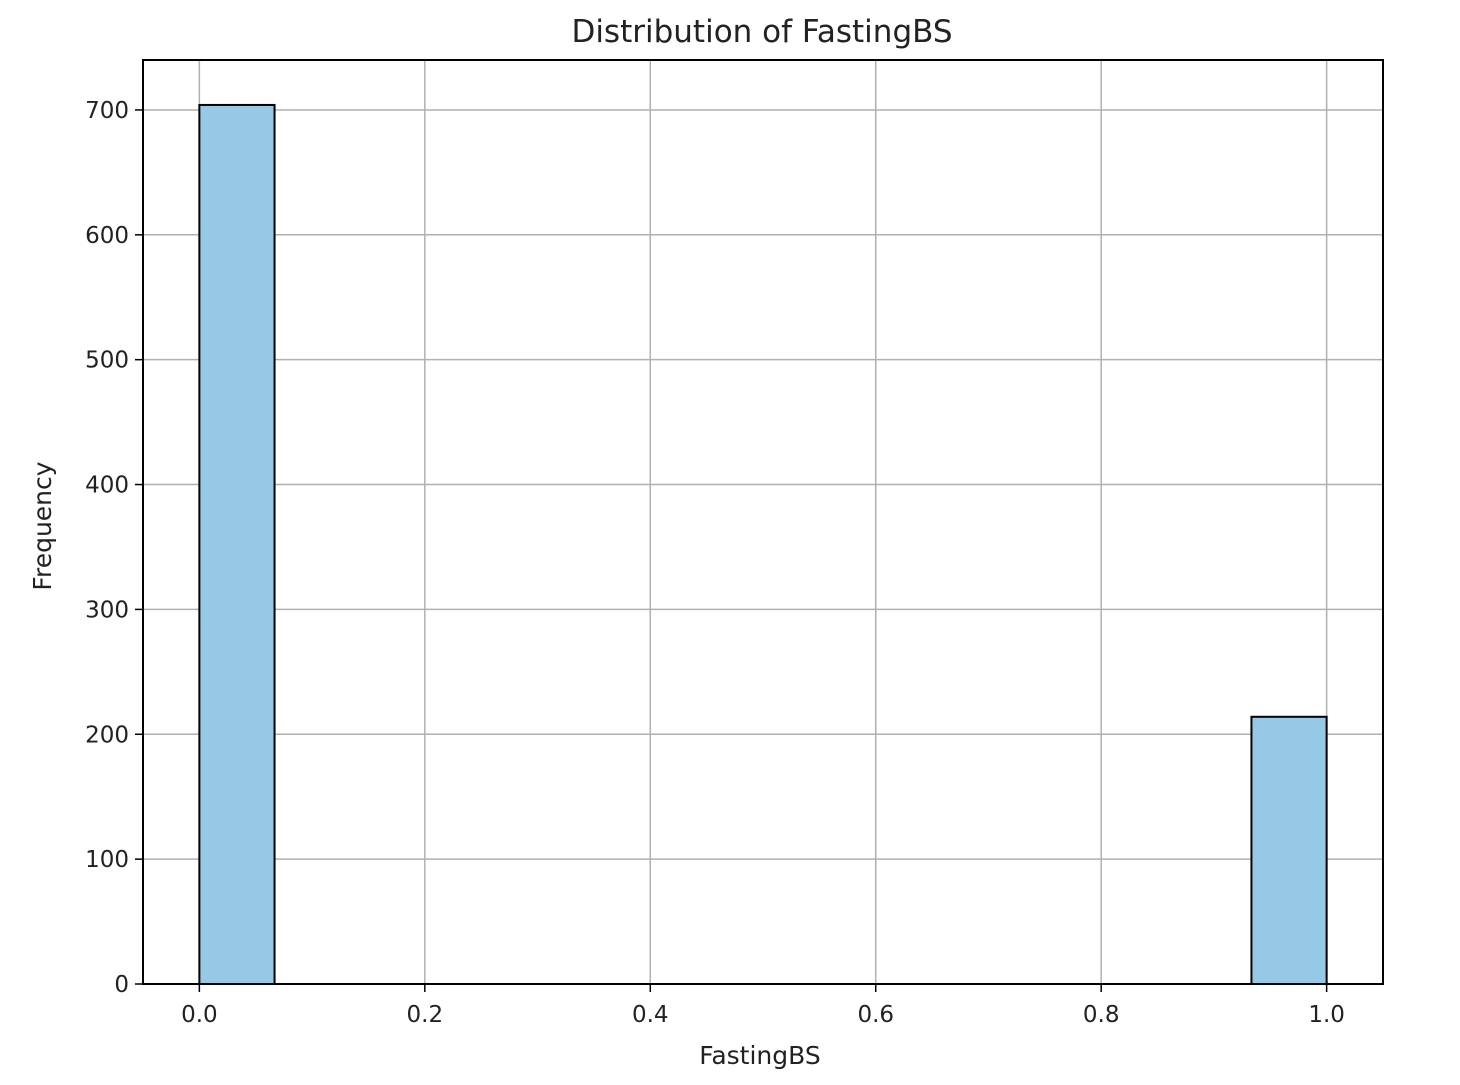 This screenshot has height=1085, width=1460. I want to click on chart-title: Distribution of FastingBS, so click(761, 32).